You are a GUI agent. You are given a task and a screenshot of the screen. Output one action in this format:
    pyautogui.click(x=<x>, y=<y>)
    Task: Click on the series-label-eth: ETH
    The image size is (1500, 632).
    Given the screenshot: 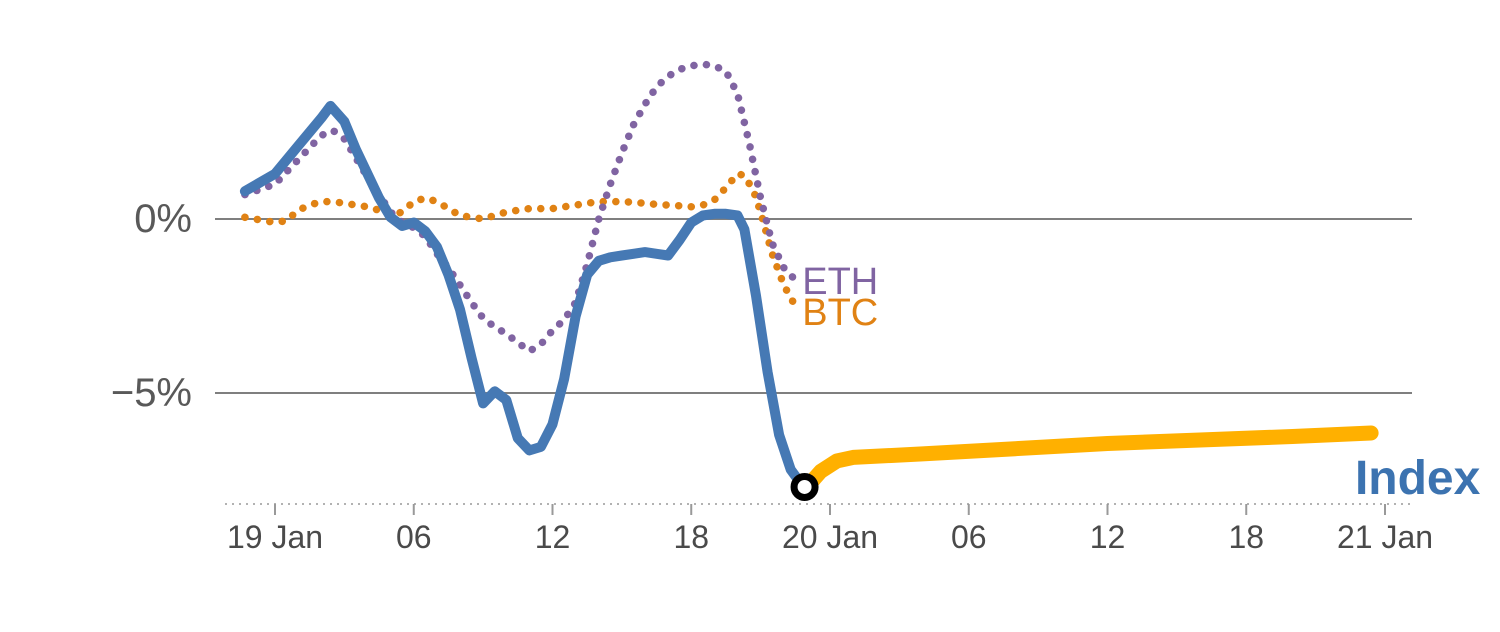 What is the action you would take?
    pyautogui.click(x=840, y=282)
    